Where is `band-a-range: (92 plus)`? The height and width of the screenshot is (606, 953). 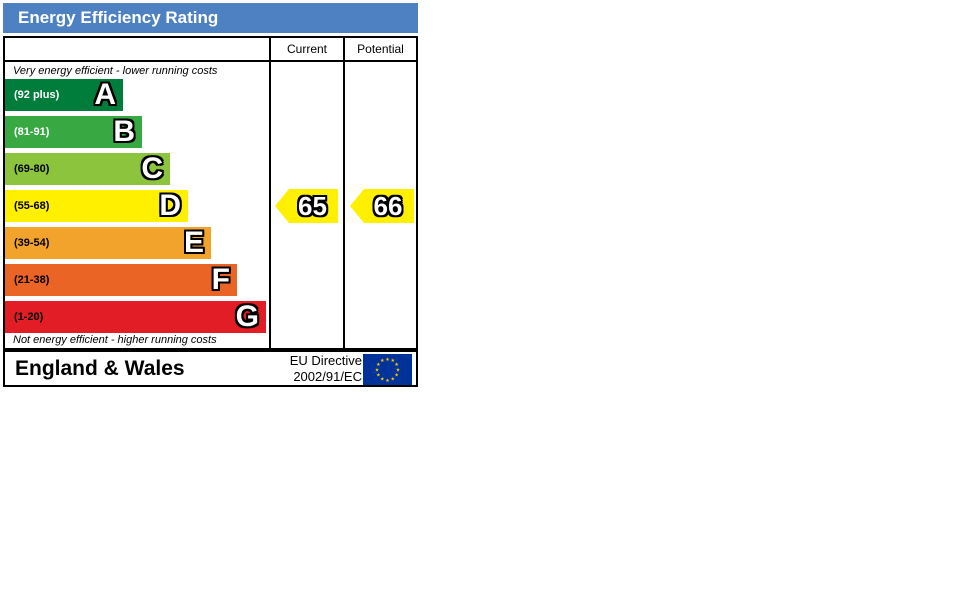
band-a-range: (92 plus) is located at coordinates (37, 95).